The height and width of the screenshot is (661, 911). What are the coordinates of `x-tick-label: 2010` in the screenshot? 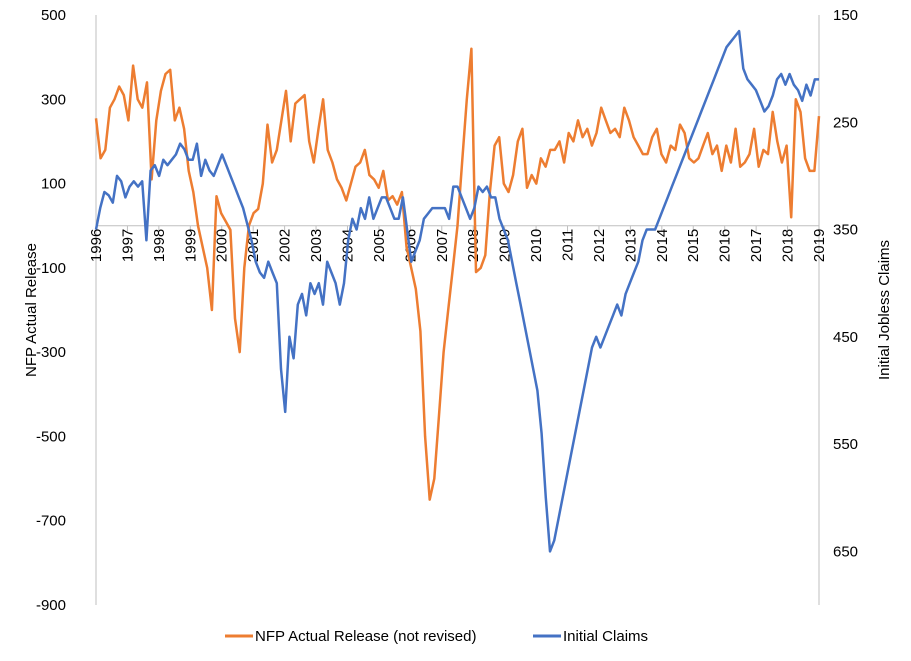 It's located at (536, 245).